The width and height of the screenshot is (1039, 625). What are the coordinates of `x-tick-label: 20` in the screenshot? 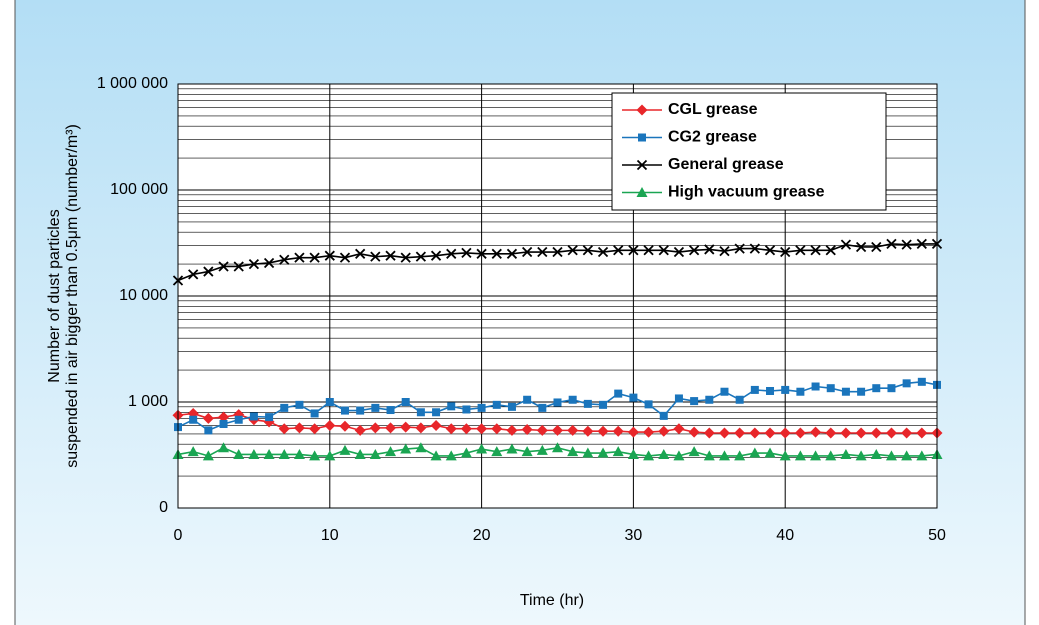 It's located at (482, 535).